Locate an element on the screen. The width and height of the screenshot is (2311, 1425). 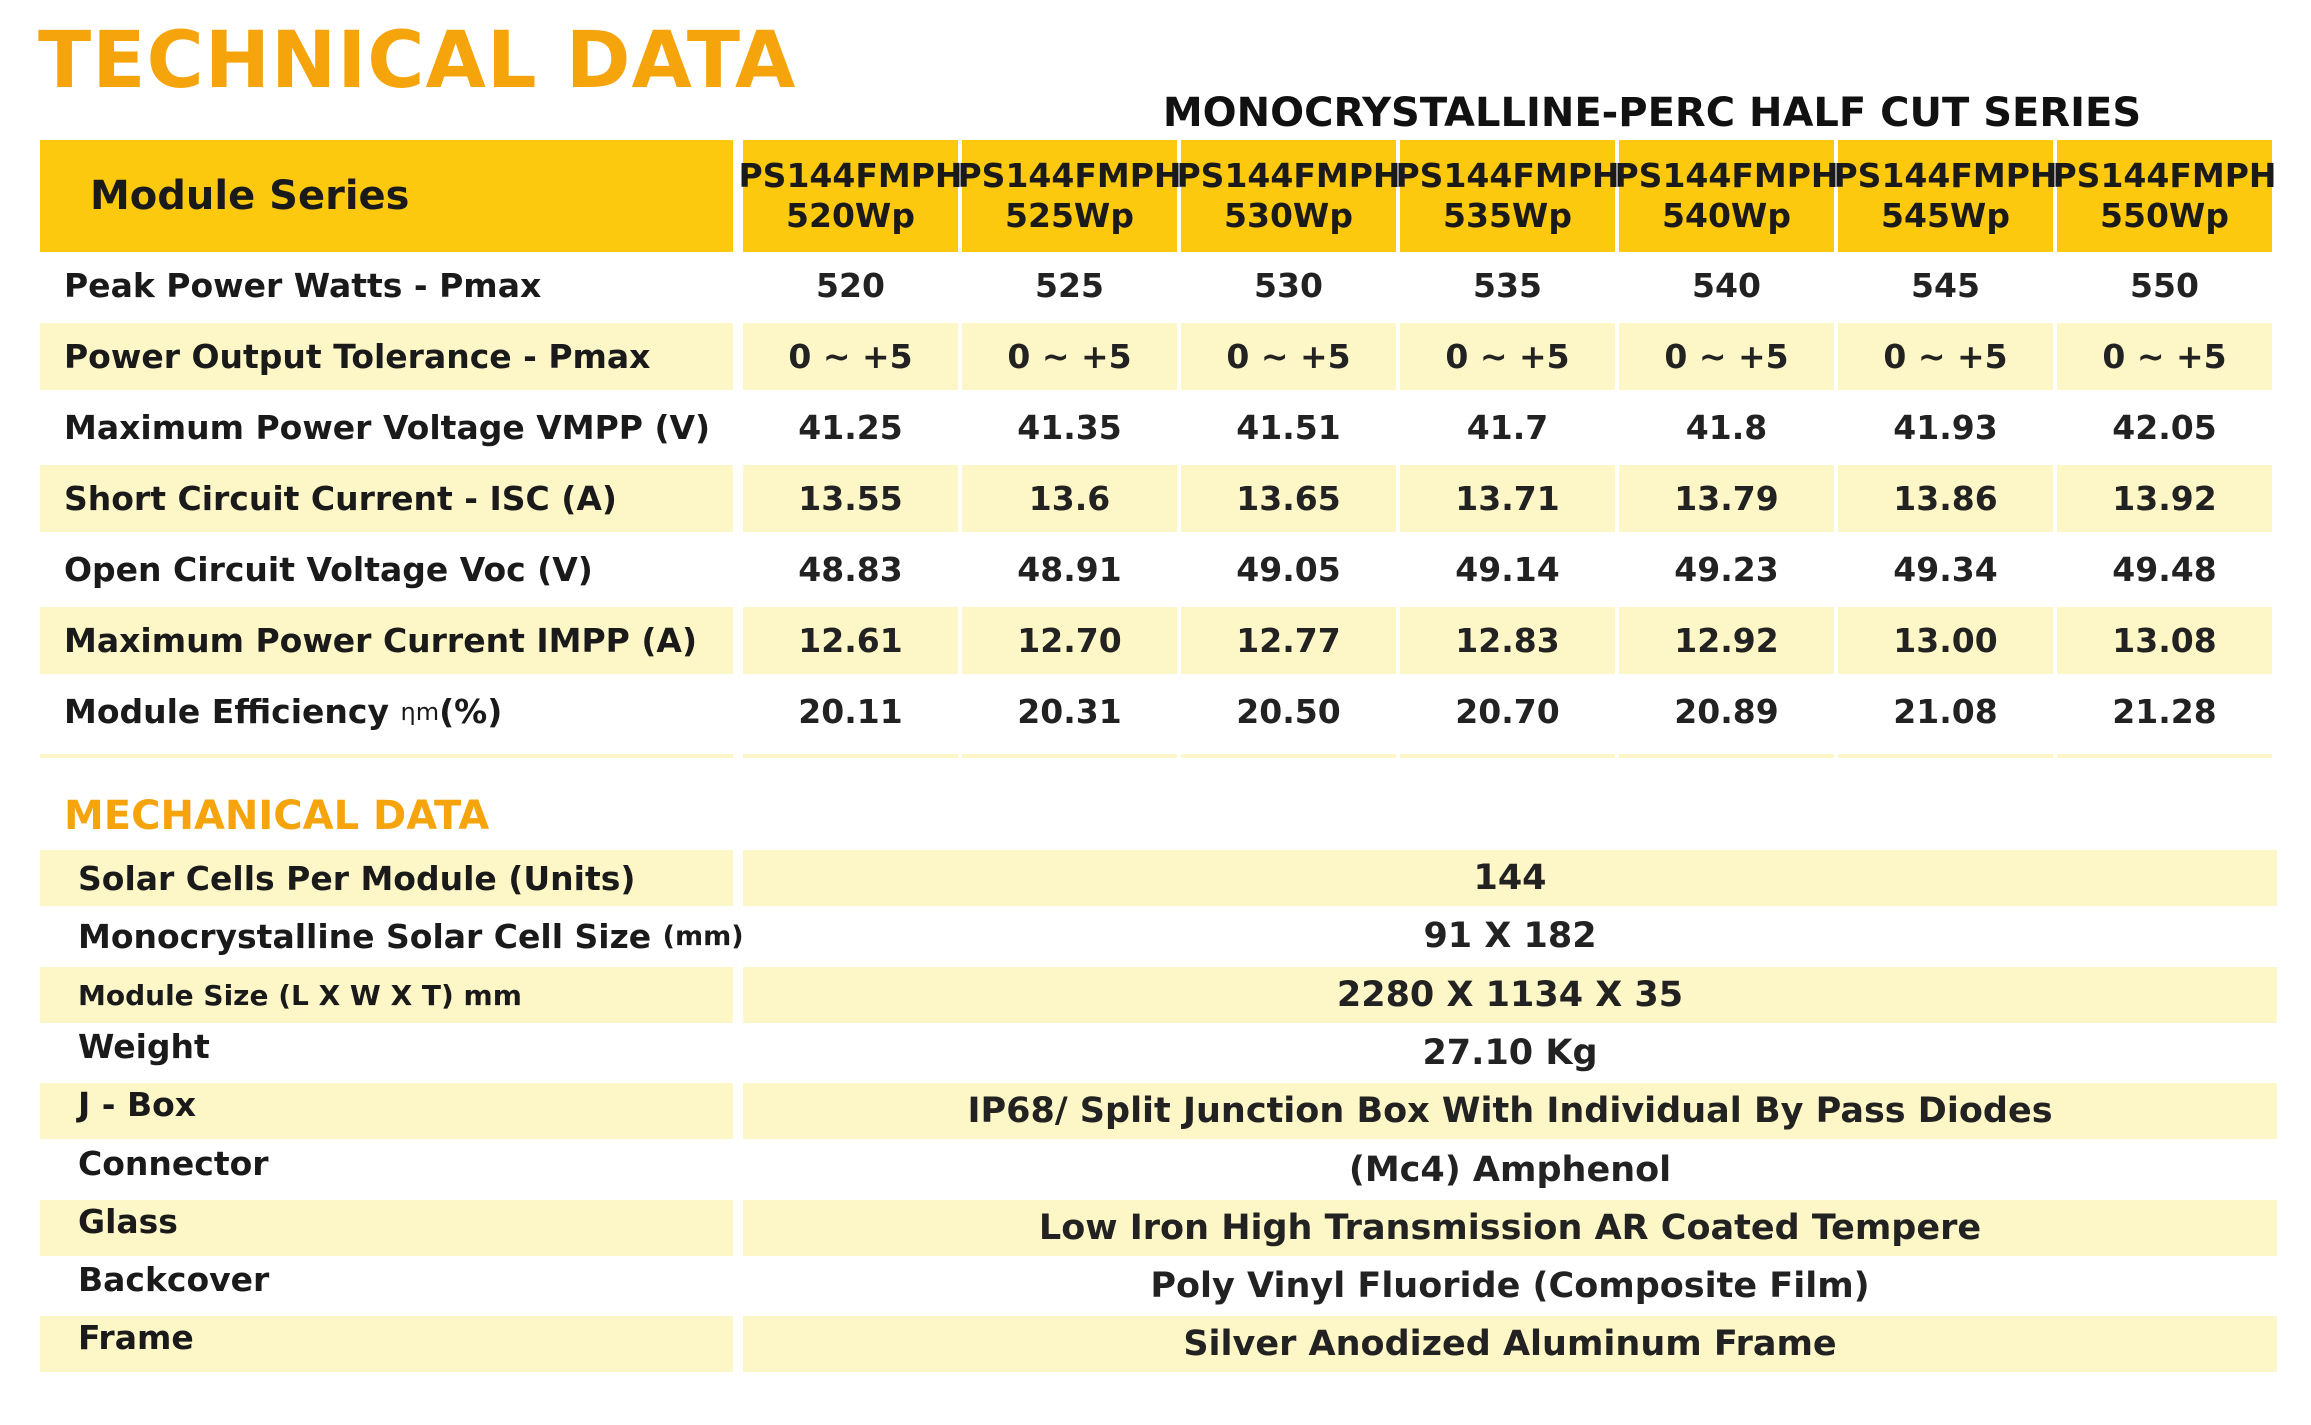
spec-label-text: Module Efficiency is located at coordinates (226, 711).